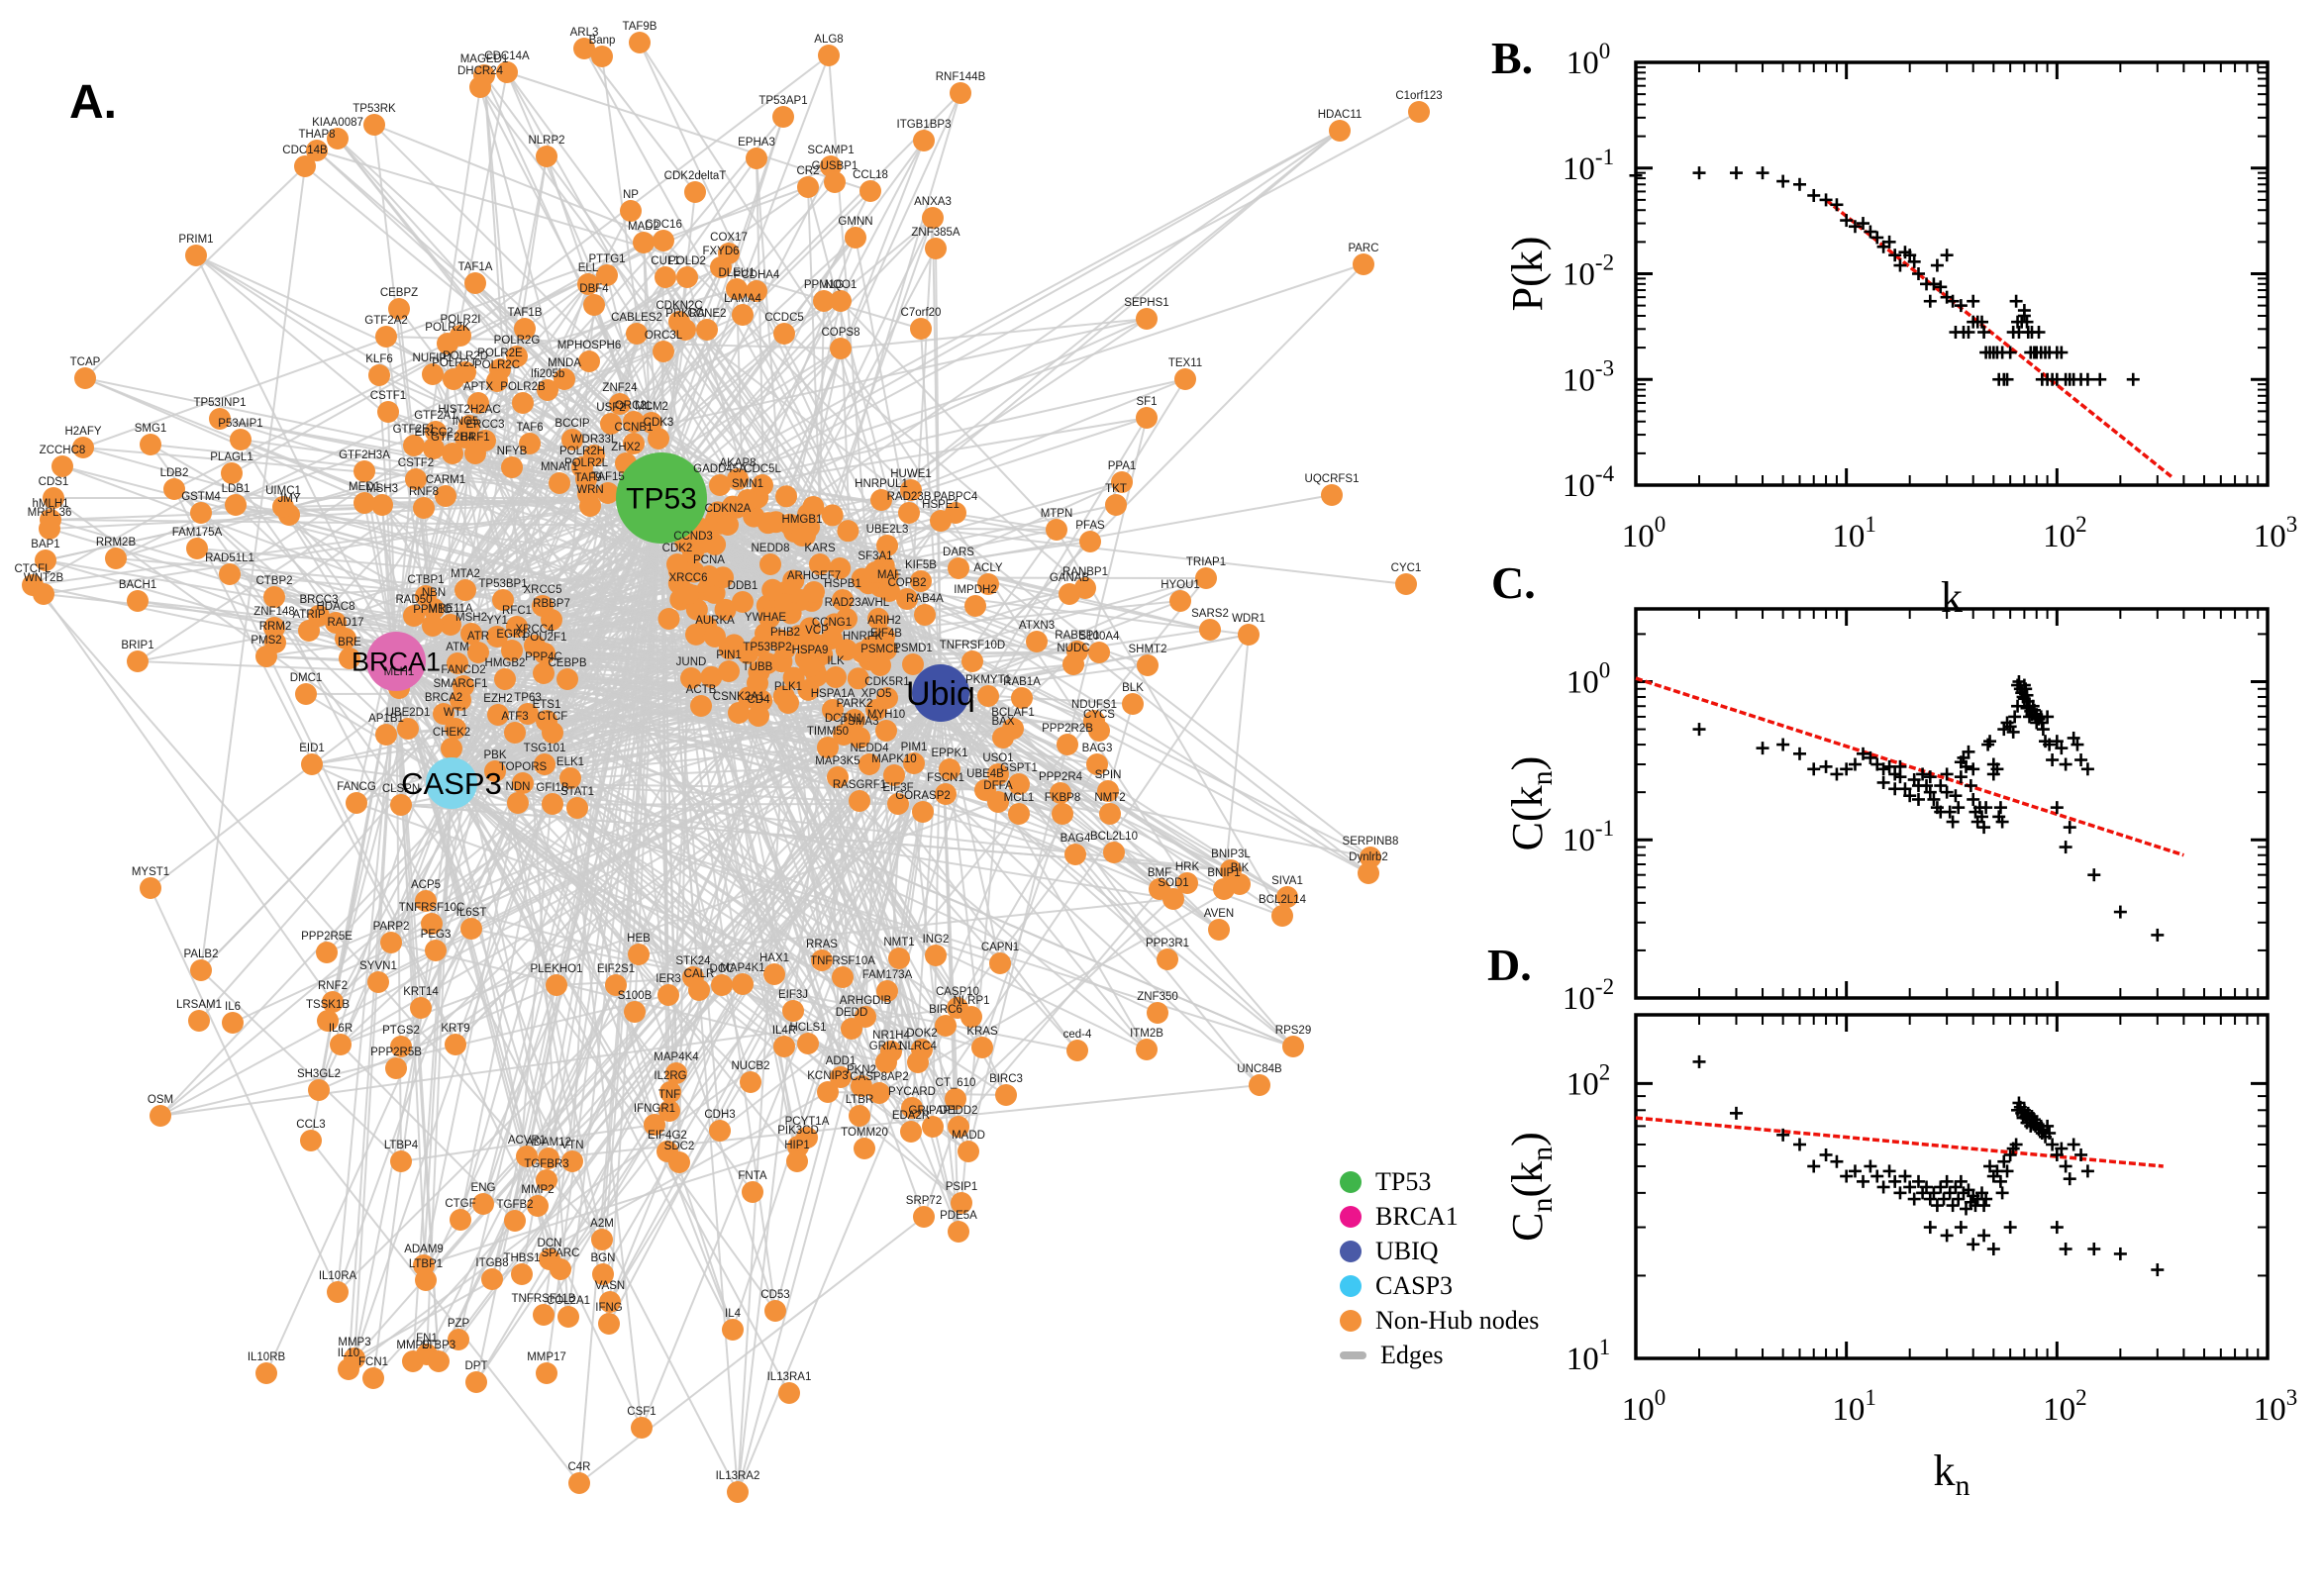 The height and width of the screenshot is (1596, 2323). Describe the element at coordinates (1073, 648) in the screenshot. I see `node-label: NUDC` at that location.